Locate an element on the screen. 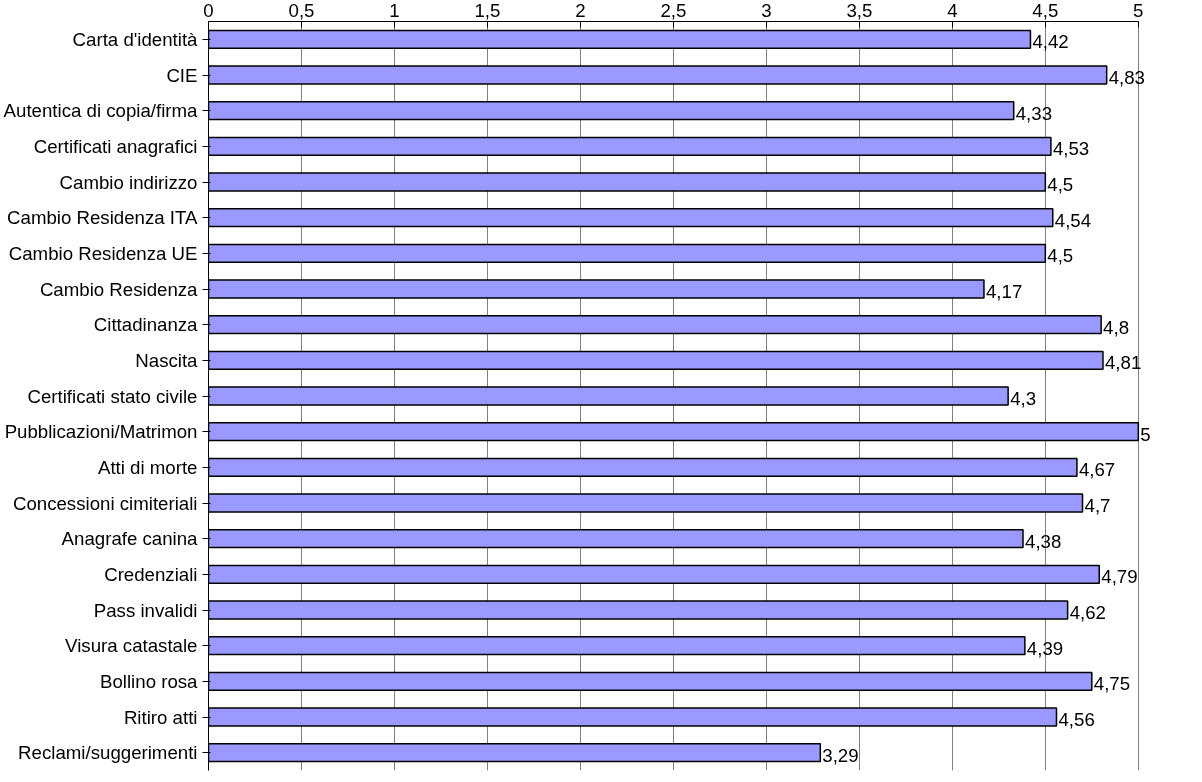 This screenshot has height=782, width=1202. data-label: 4,54 is located at coordinates (1073, 220).